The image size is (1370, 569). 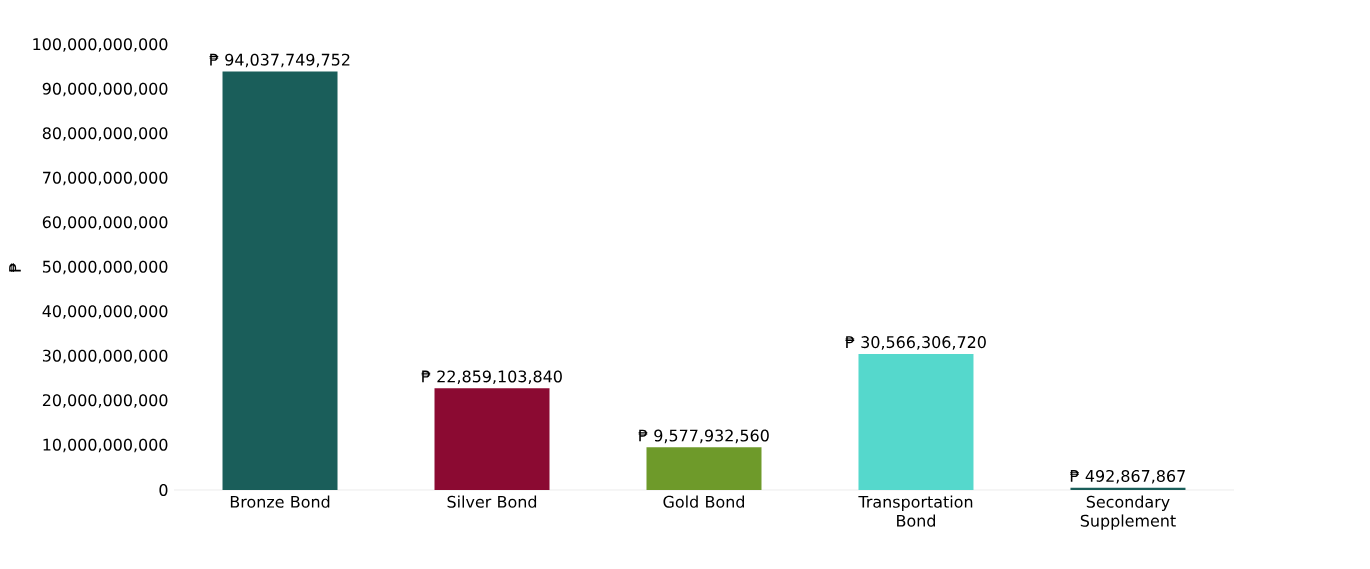 What do you see at coordinates (105, 312) in the screenshot?
I see `y-tick-label: 40,000,000,000` at bounding box center [105, 312].